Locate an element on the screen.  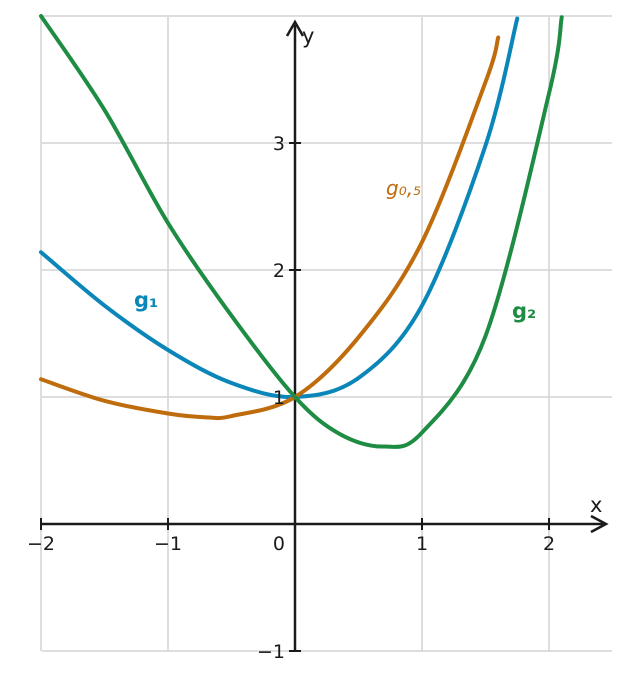
series-label-g2: g₂ is located at coordinates (524, 311).